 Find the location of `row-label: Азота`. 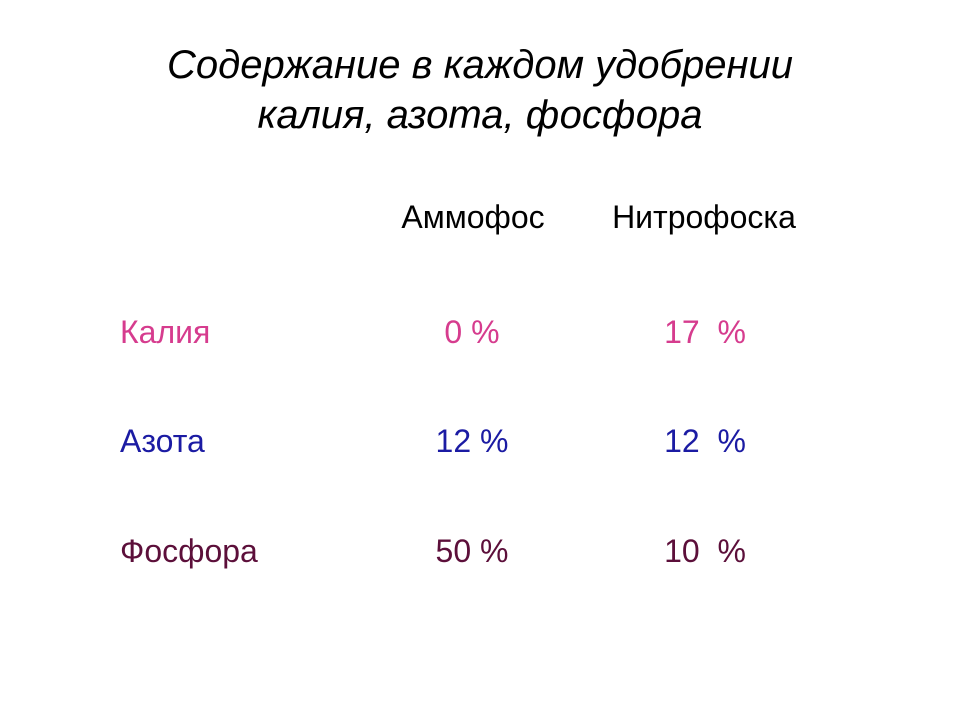

row-label: Азота is located at coordinates (162, 441).